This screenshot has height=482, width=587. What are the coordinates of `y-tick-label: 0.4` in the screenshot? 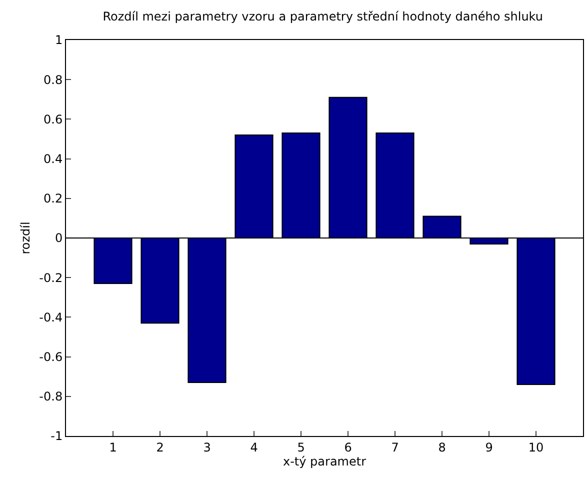 It's located at (53, 159).